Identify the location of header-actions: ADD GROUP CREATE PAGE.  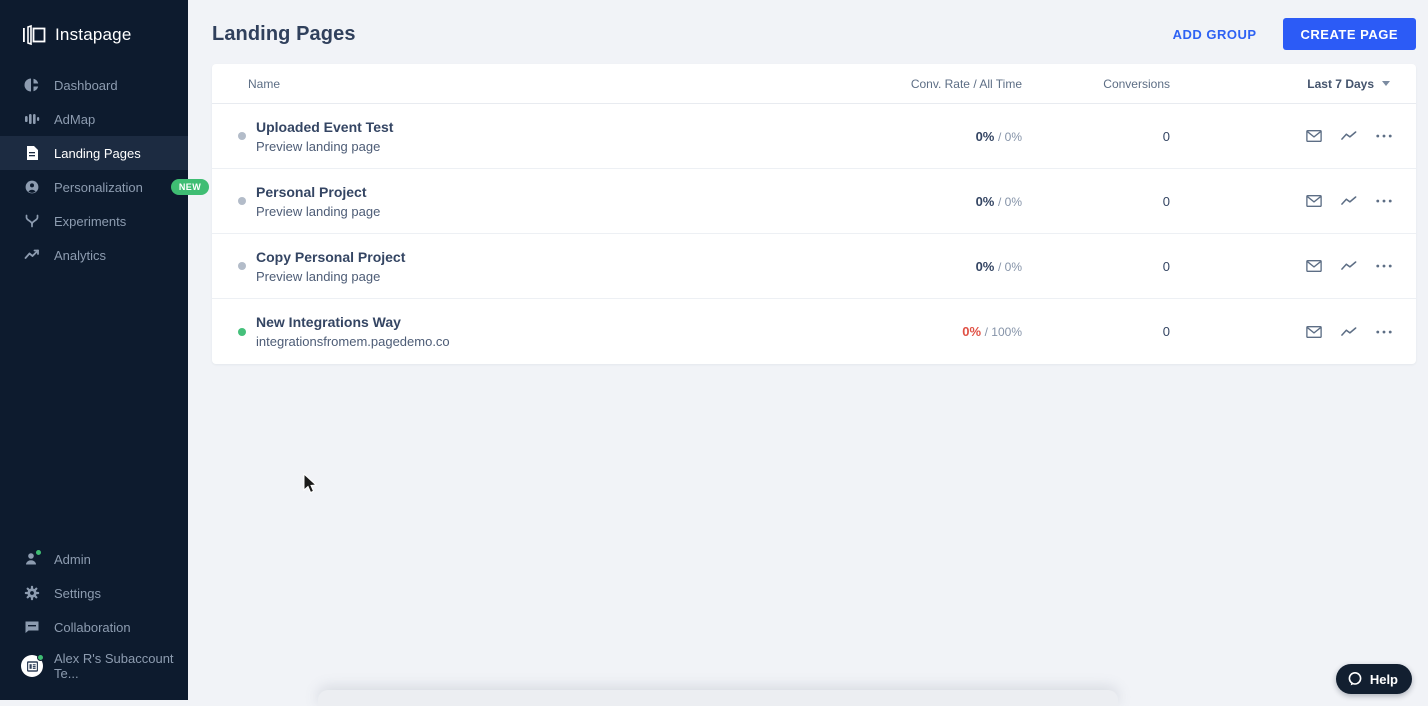
(1294, 34).